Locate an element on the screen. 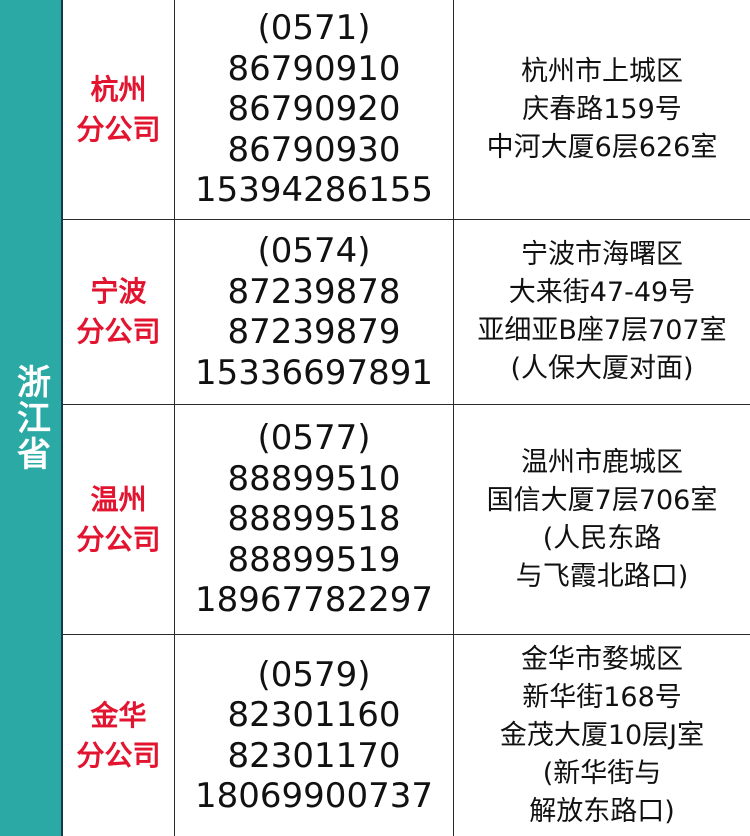 The width and height of the screenshot is (750, 836). address-line: 杭州市上城区 is located at coordinates (602, 71).